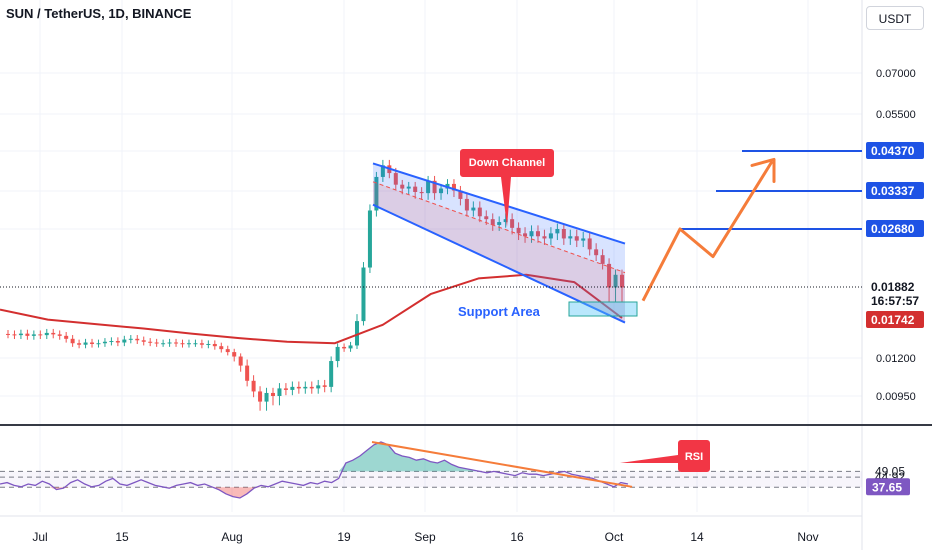  What do you see at coordinates (896, 115) in the screenshot?
I see `price-axis-label: 0.05500` at bounding box center [896, 115].